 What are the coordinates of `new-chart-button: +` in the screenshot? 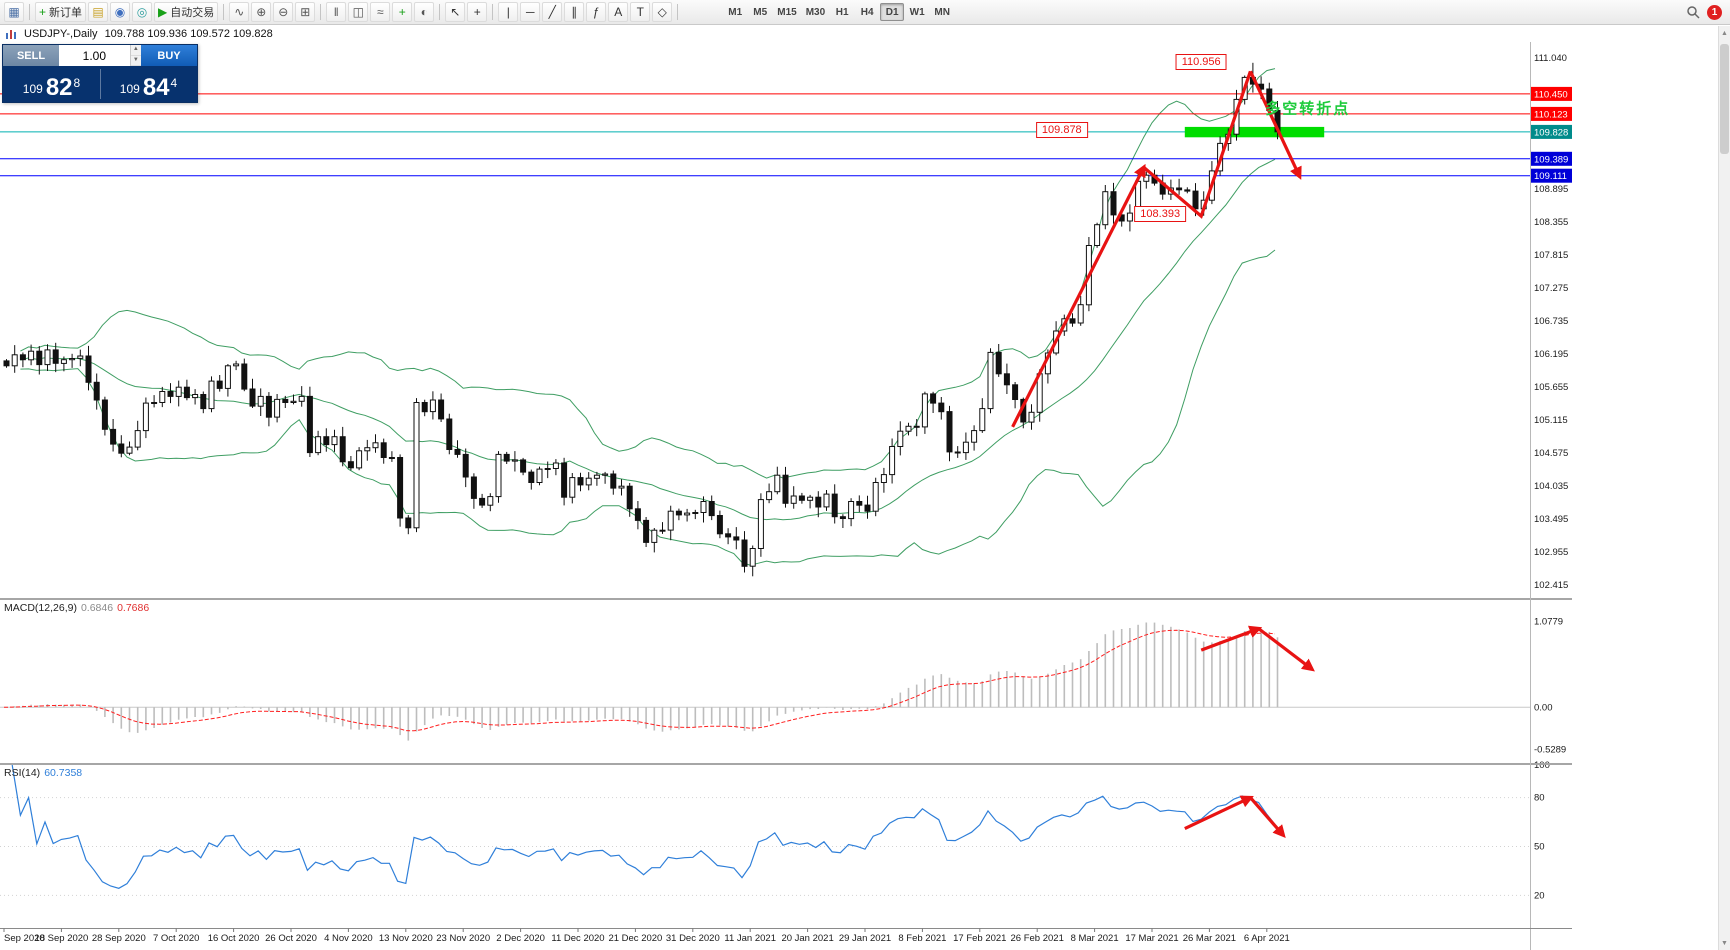 It's located at (402, 12).